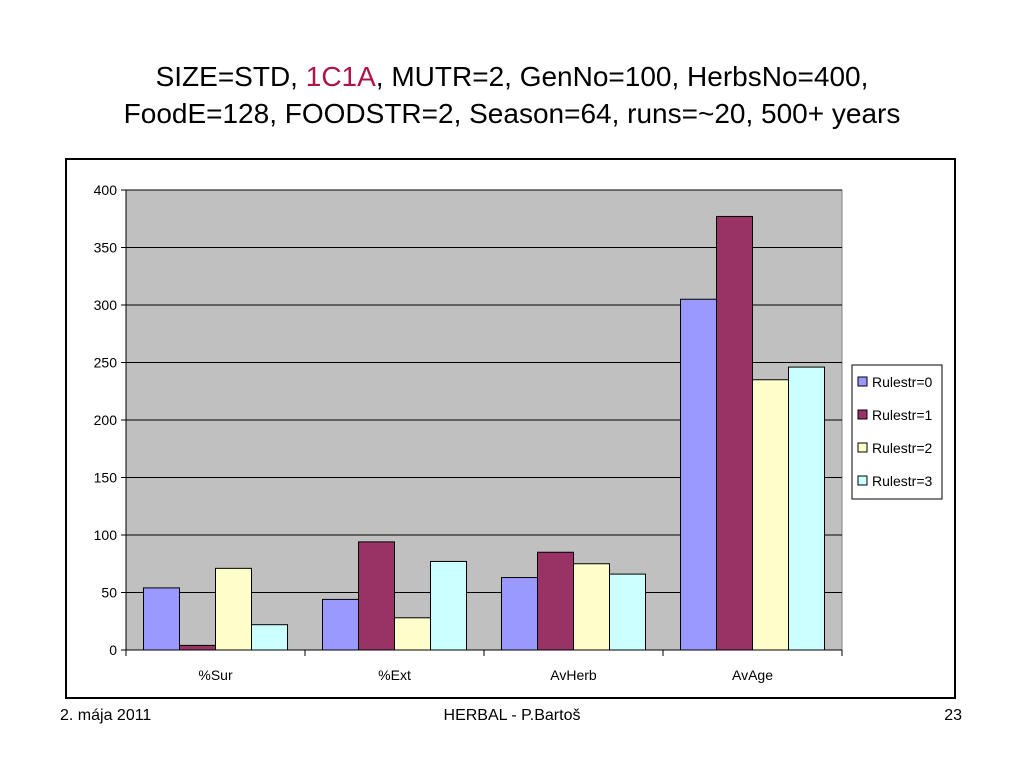 The width and height of the screenshot is (1024, 768). What do you see at coordinates (106, 478) in the screenshot?
I see `y-tick-label: 150` at bounding box center [106, 478].